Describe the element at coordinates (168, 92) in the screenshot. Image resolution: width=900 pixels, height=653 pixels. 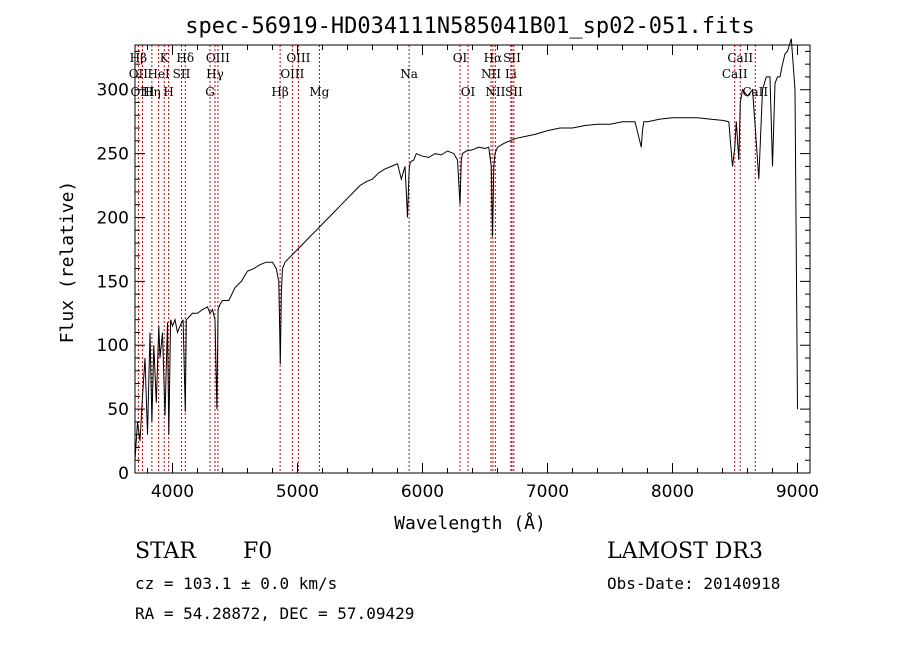
I see `line-label-3969: H` at that location.